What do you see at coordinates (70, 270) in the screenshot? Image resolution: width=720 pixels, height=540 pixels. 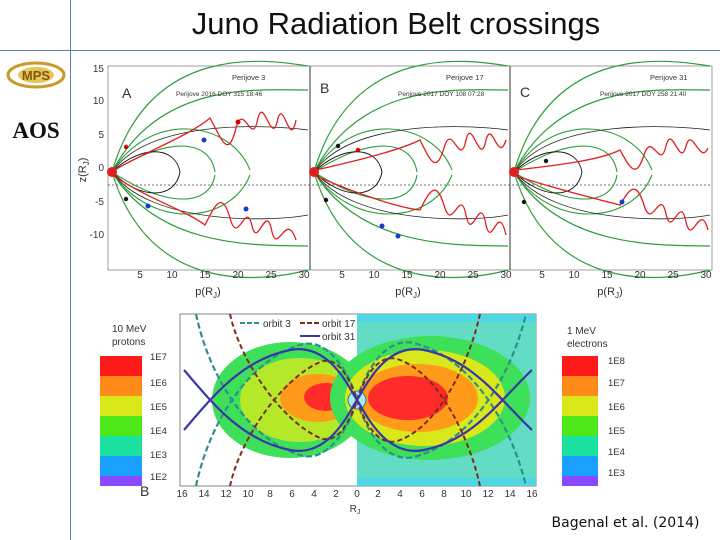 I see `left-margin-divider` at bounding box center [70, 270].